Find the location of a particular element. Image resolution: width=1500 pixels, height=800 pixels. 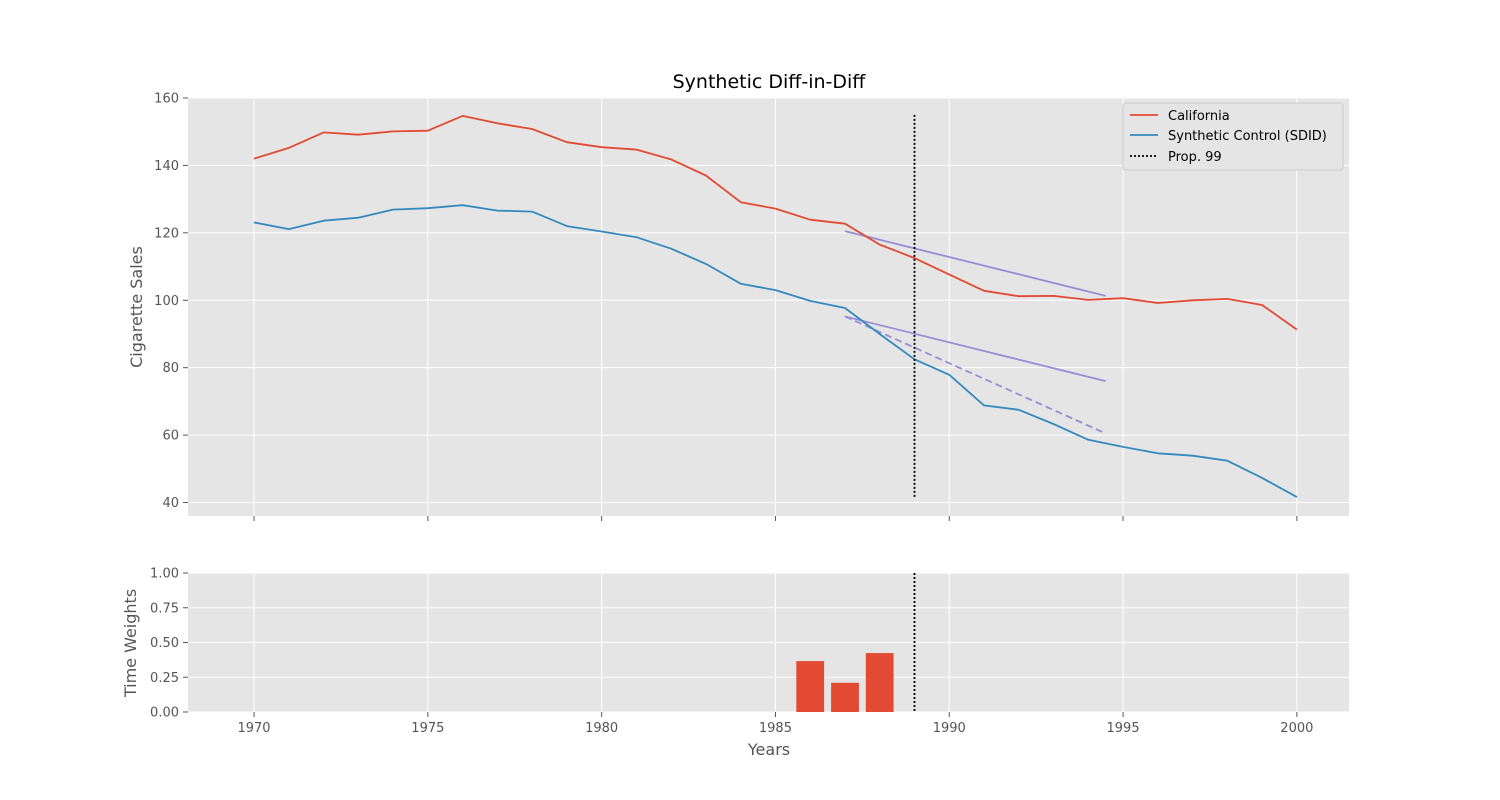

x-tick-label: 1990 is located at coordinates (949, 728).